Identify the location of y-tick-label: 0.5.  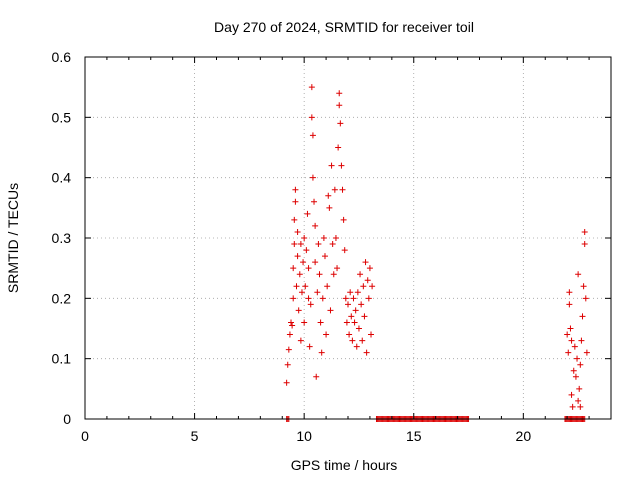
(62, 117).